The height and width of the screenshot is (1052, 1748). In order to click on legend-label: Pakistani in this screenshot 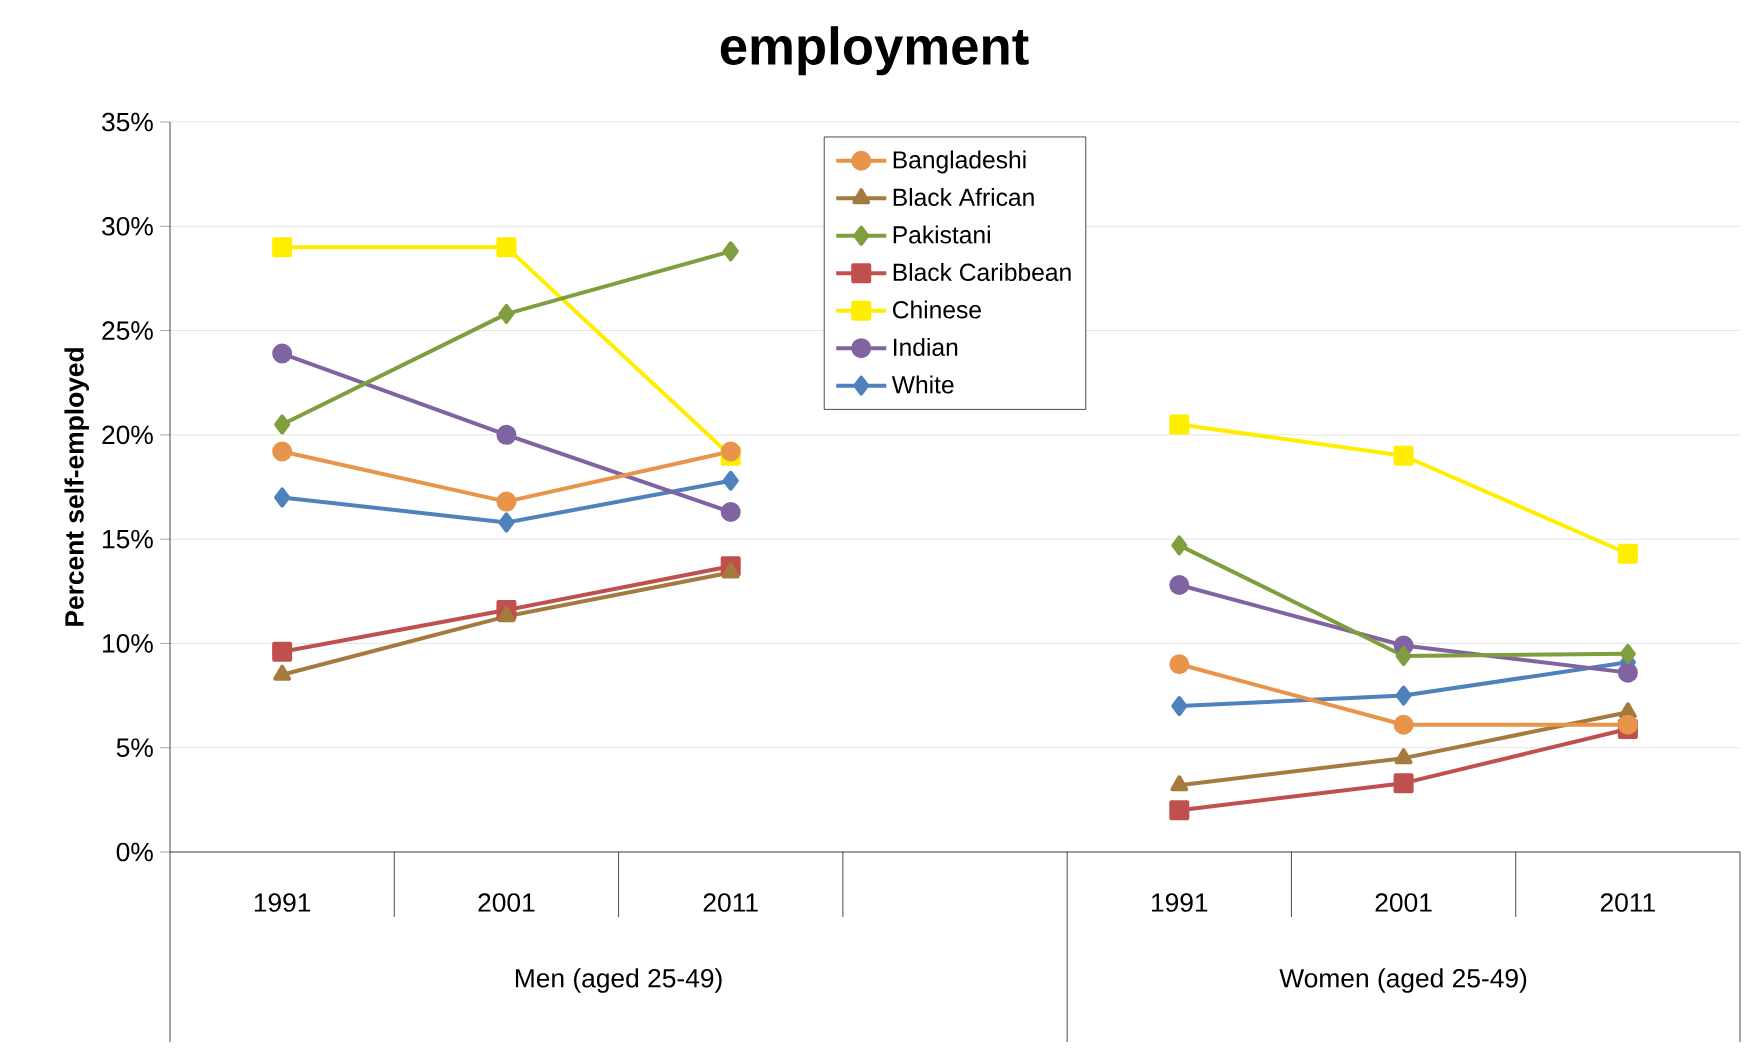, I will do `click(941, 234)`.